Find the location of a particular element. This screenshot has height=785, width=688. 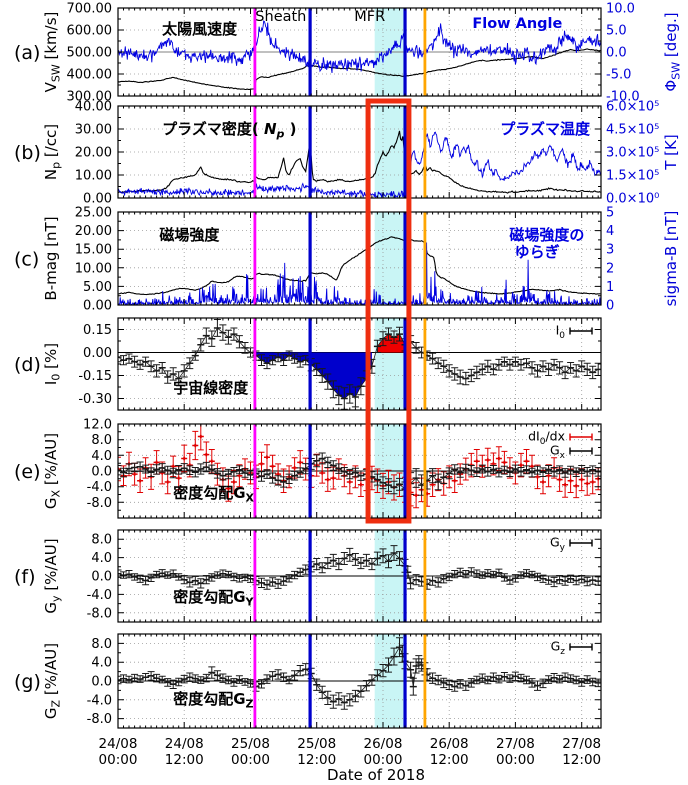

series-solar-wind-speed-line is located at coordinates (359, 69).